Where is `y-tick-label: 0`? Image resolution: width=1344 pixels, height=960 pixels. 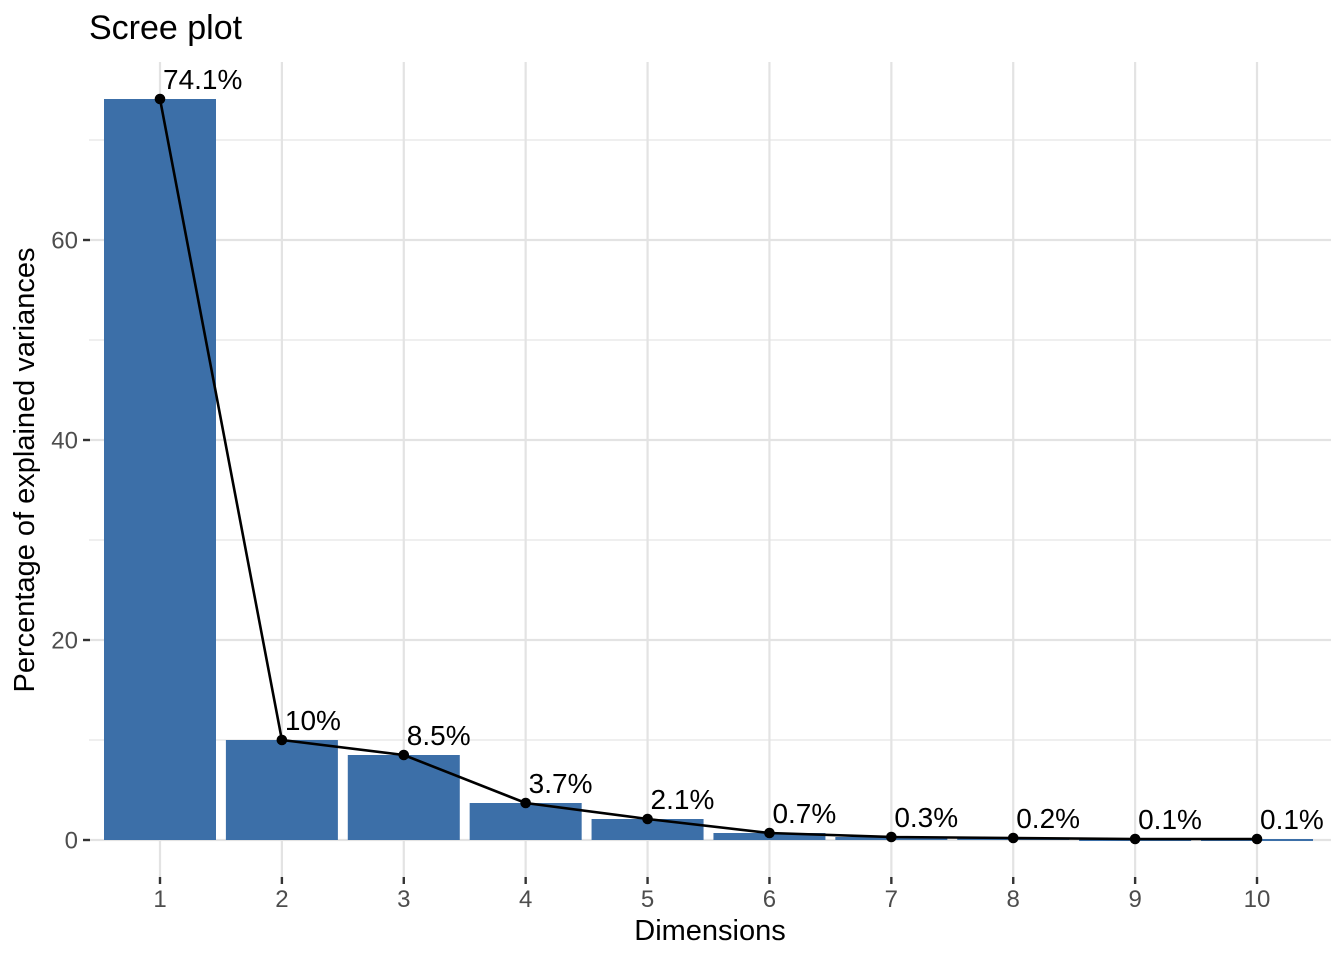 y-tick-label: 0 is located at coordinates (71, 841).